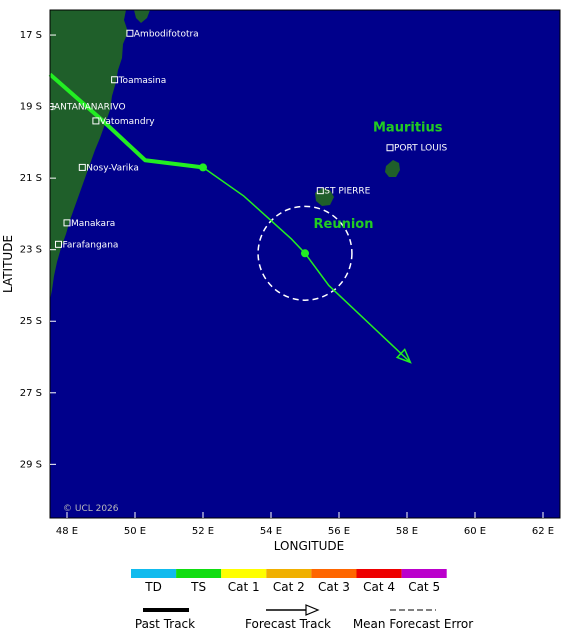  Describe the element at coordinates (31, 393) in the screenshot. I see `y-tick-label: 27 S` at that location.